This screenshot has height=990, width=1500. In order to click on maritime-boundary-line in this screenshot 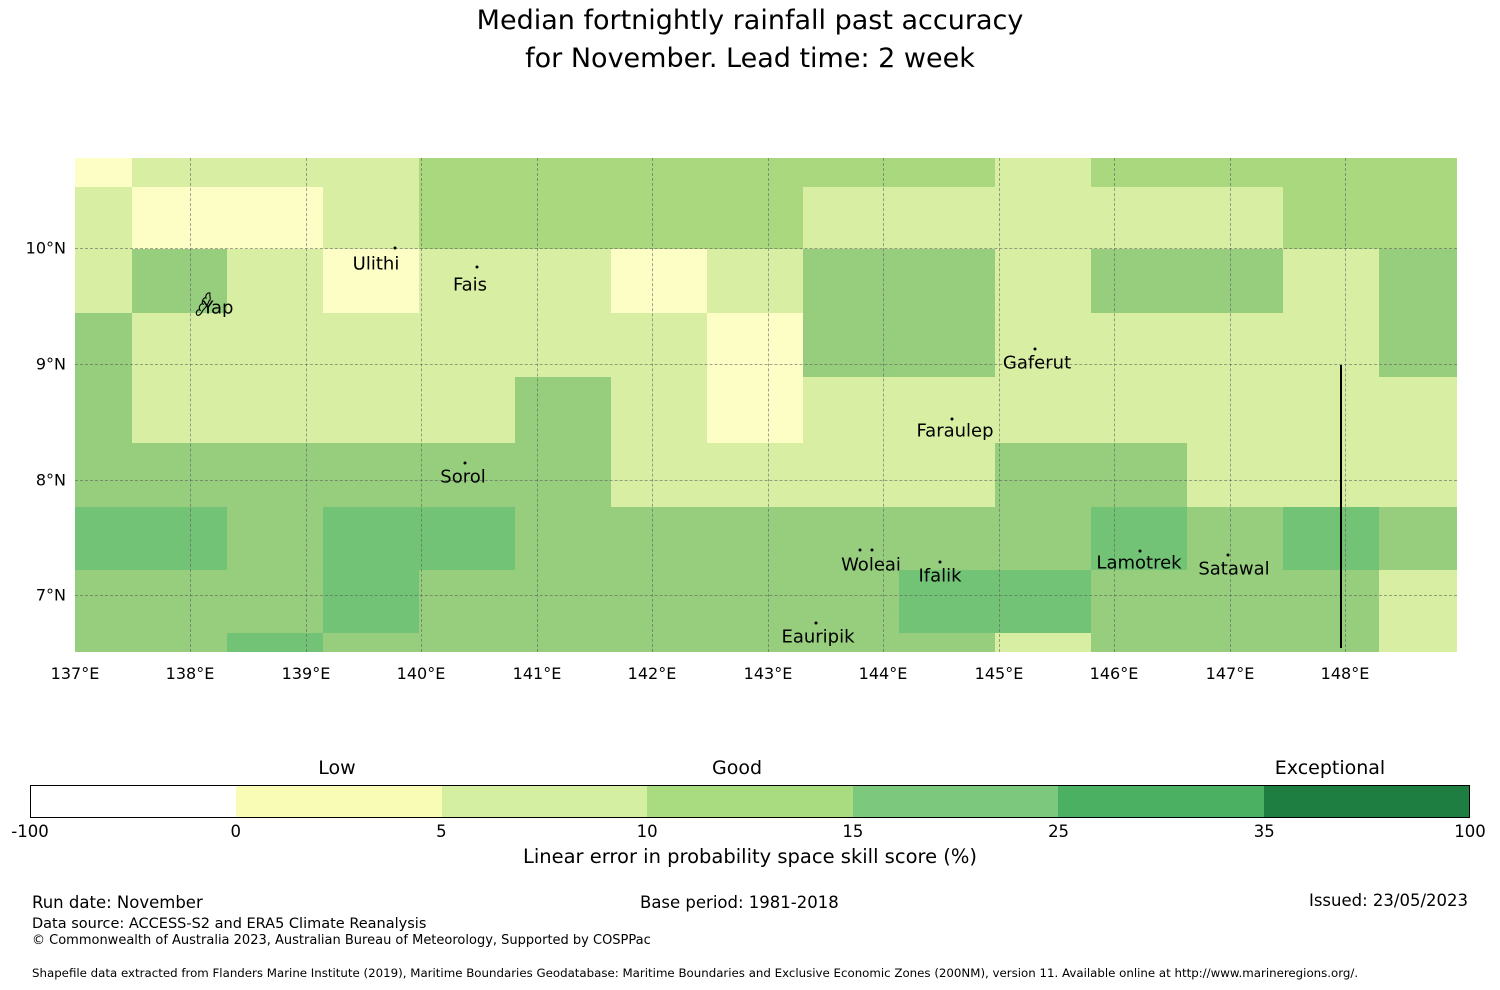, I will do `click(1341, 506)`.